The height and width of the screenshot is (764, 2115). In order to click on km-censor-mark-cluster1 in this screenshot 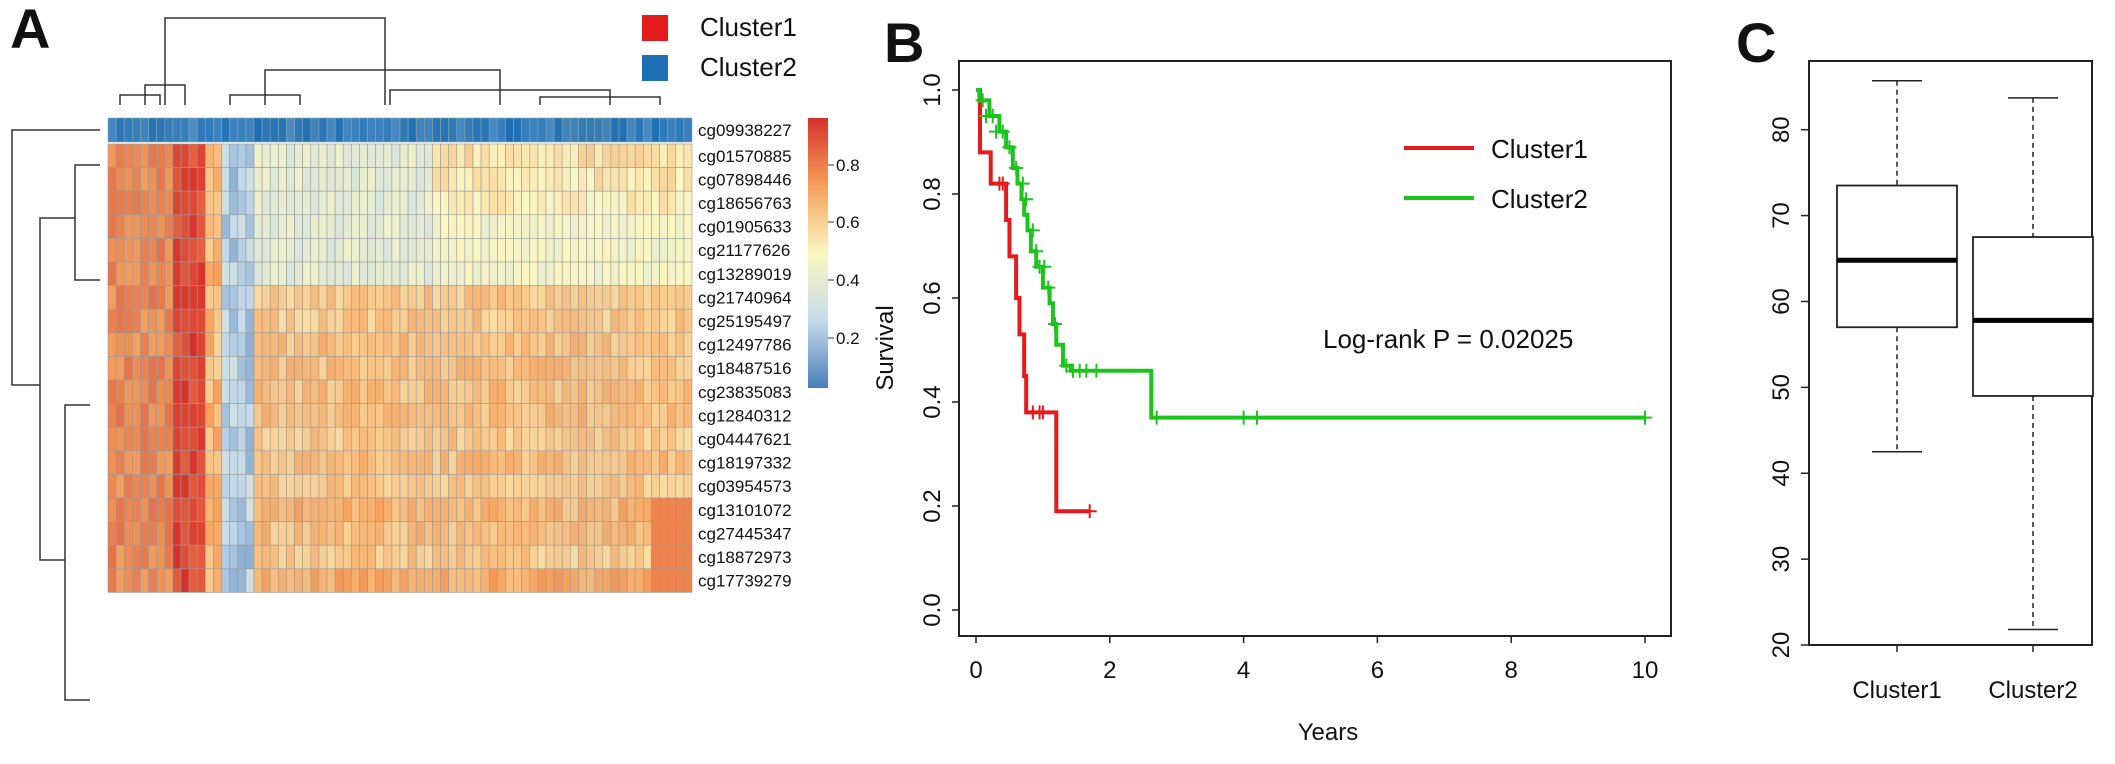, I will do `click(1089, 511)`.